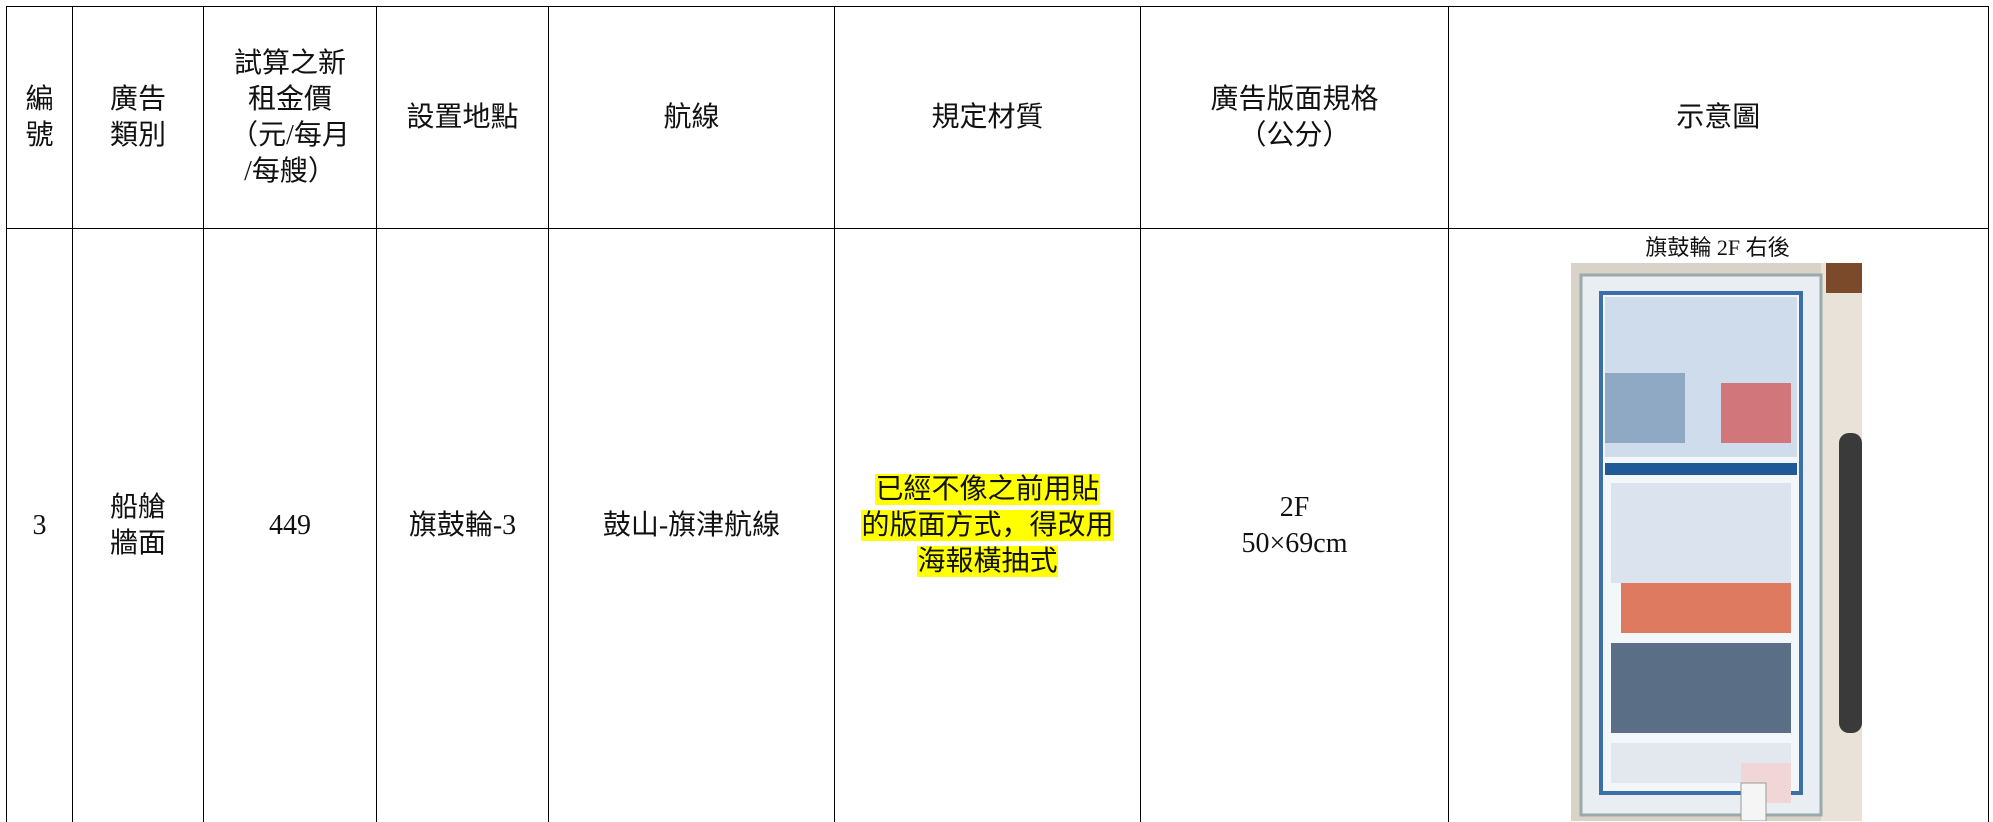 Image resolution: width=1993 pixels, height=822 pixels. I want to click on cell-text: 航線, so click(691, 117).